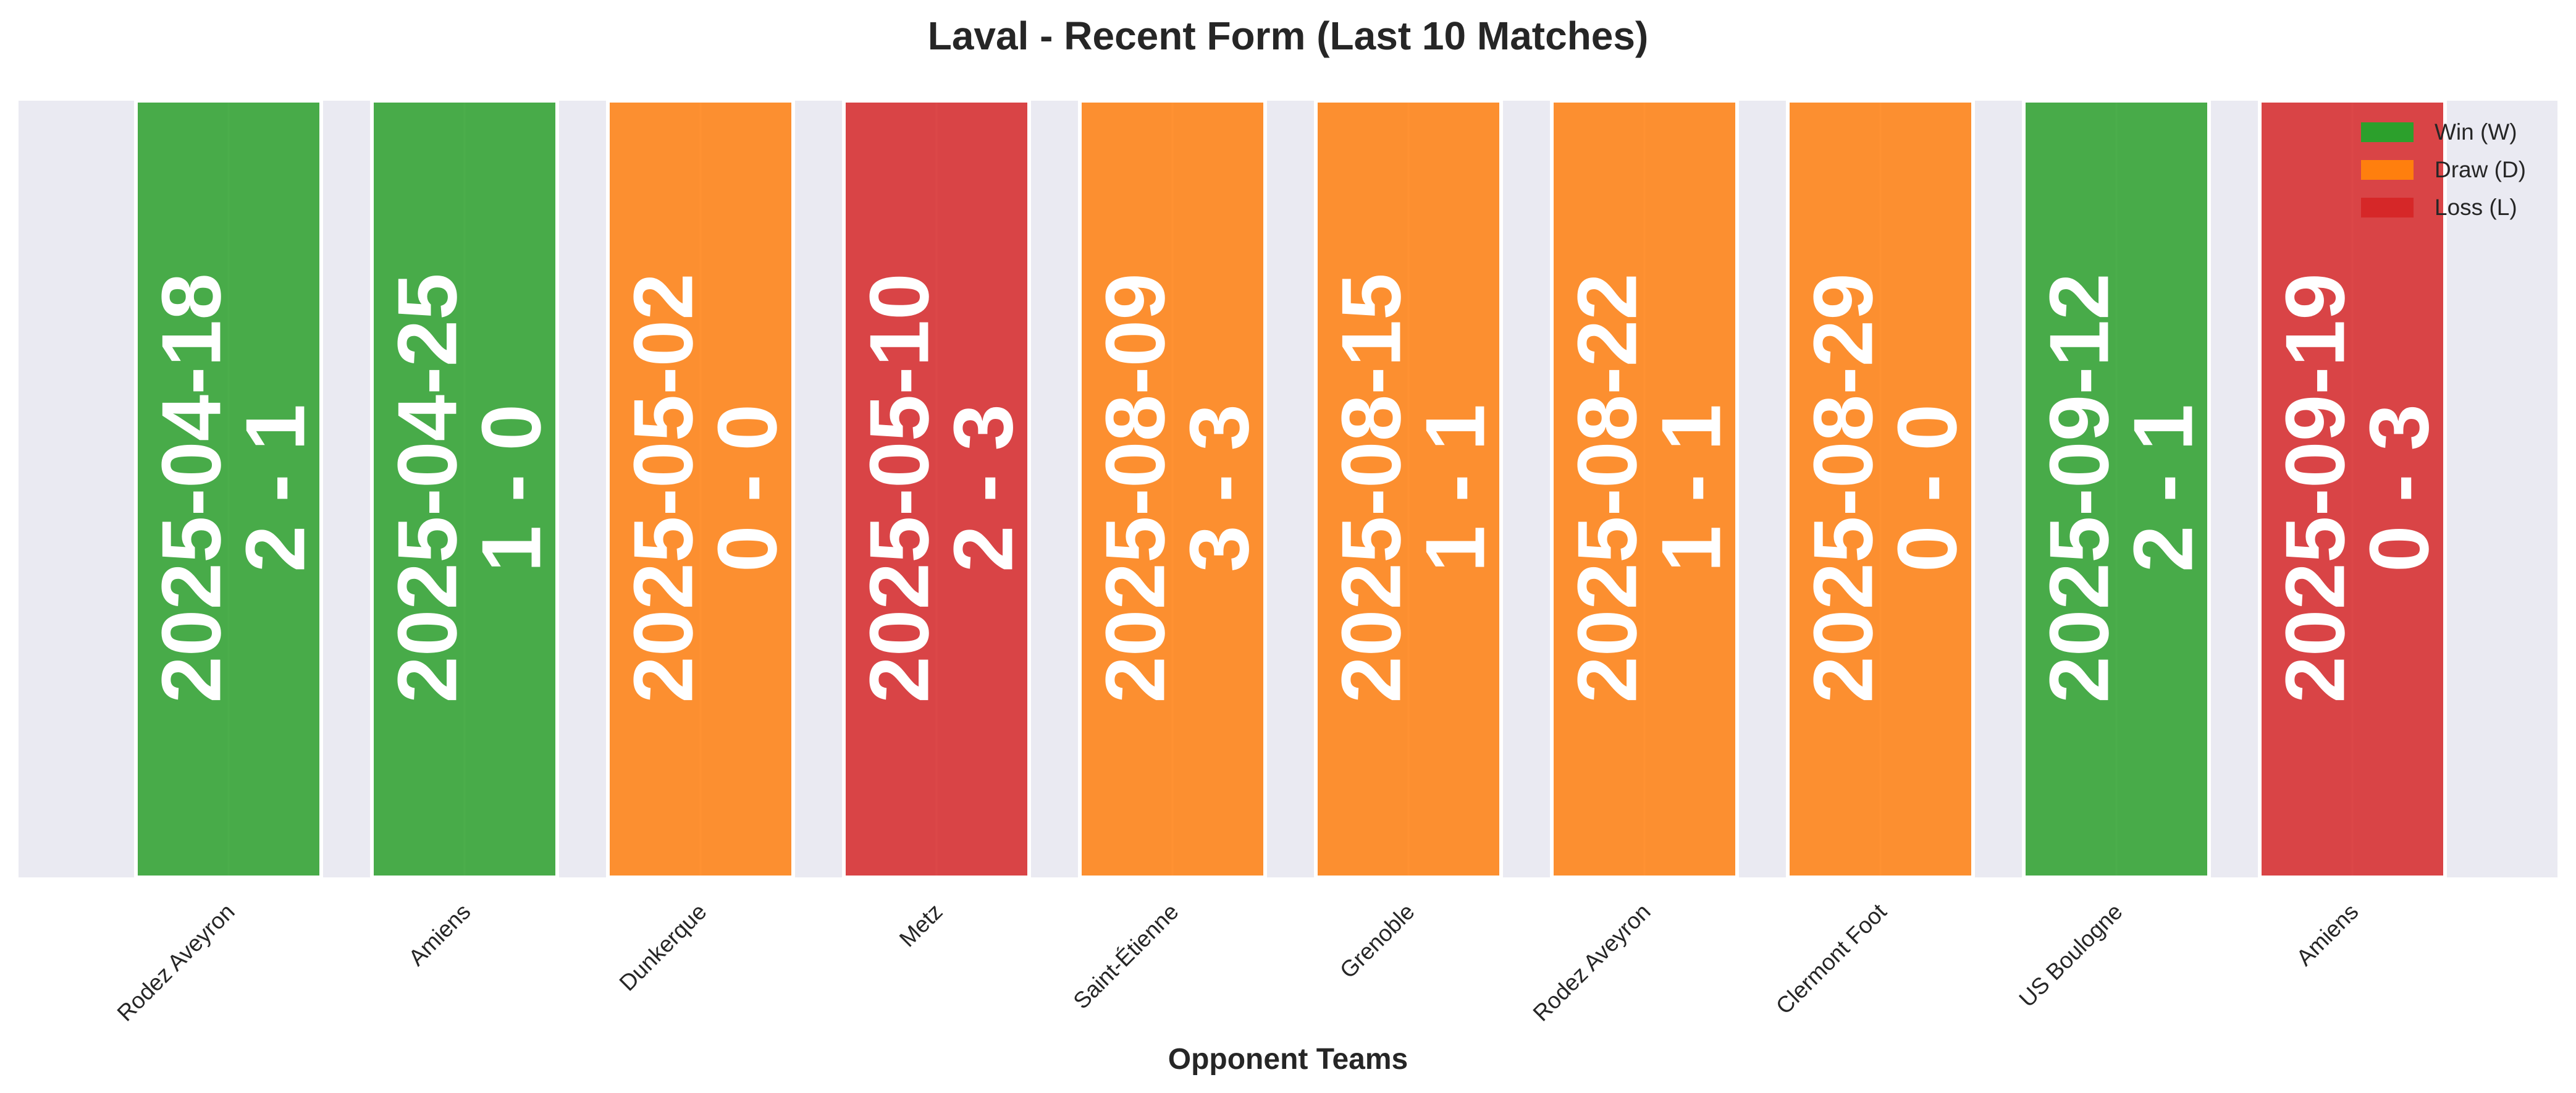  Describe the element at coordinates (2387, 207) in the screenshot. I see `legend-swatch-l` at that location.